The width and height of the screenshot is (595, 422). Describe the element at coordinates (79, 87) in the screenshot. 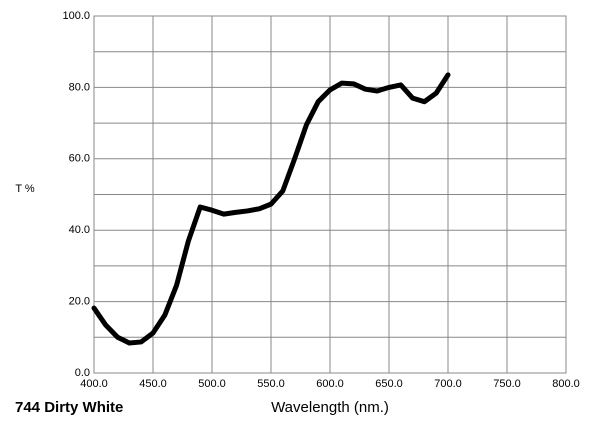

I see `y-tick-label: 80.0` at that location.